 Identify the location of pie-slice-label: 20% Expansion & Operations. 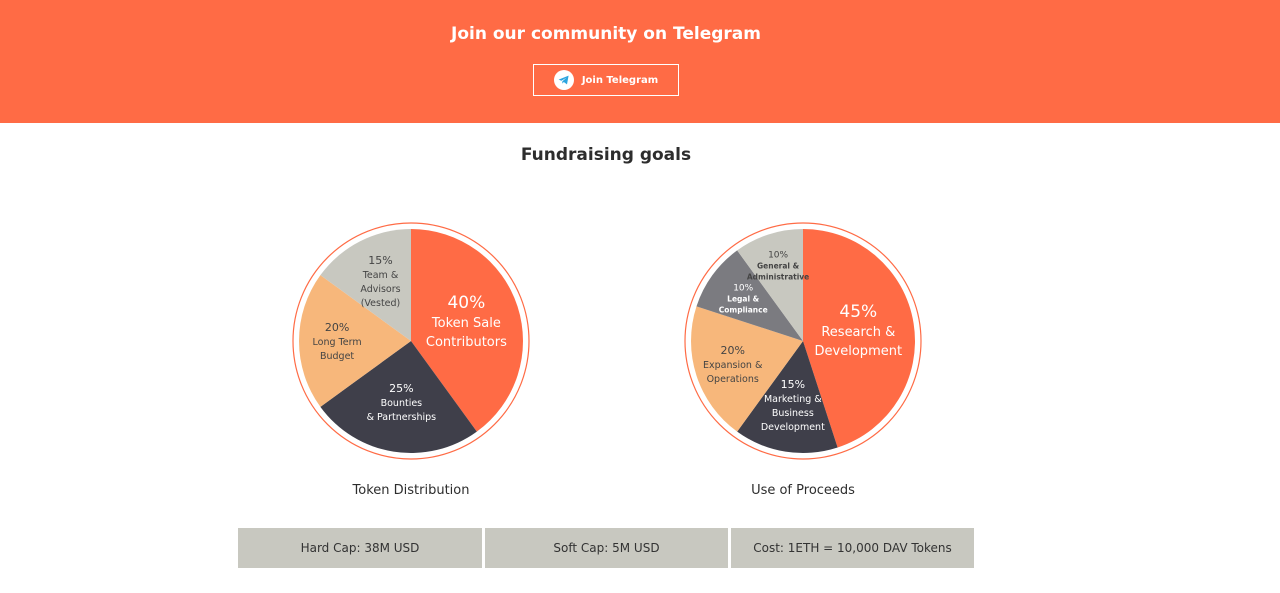
(733, 364).